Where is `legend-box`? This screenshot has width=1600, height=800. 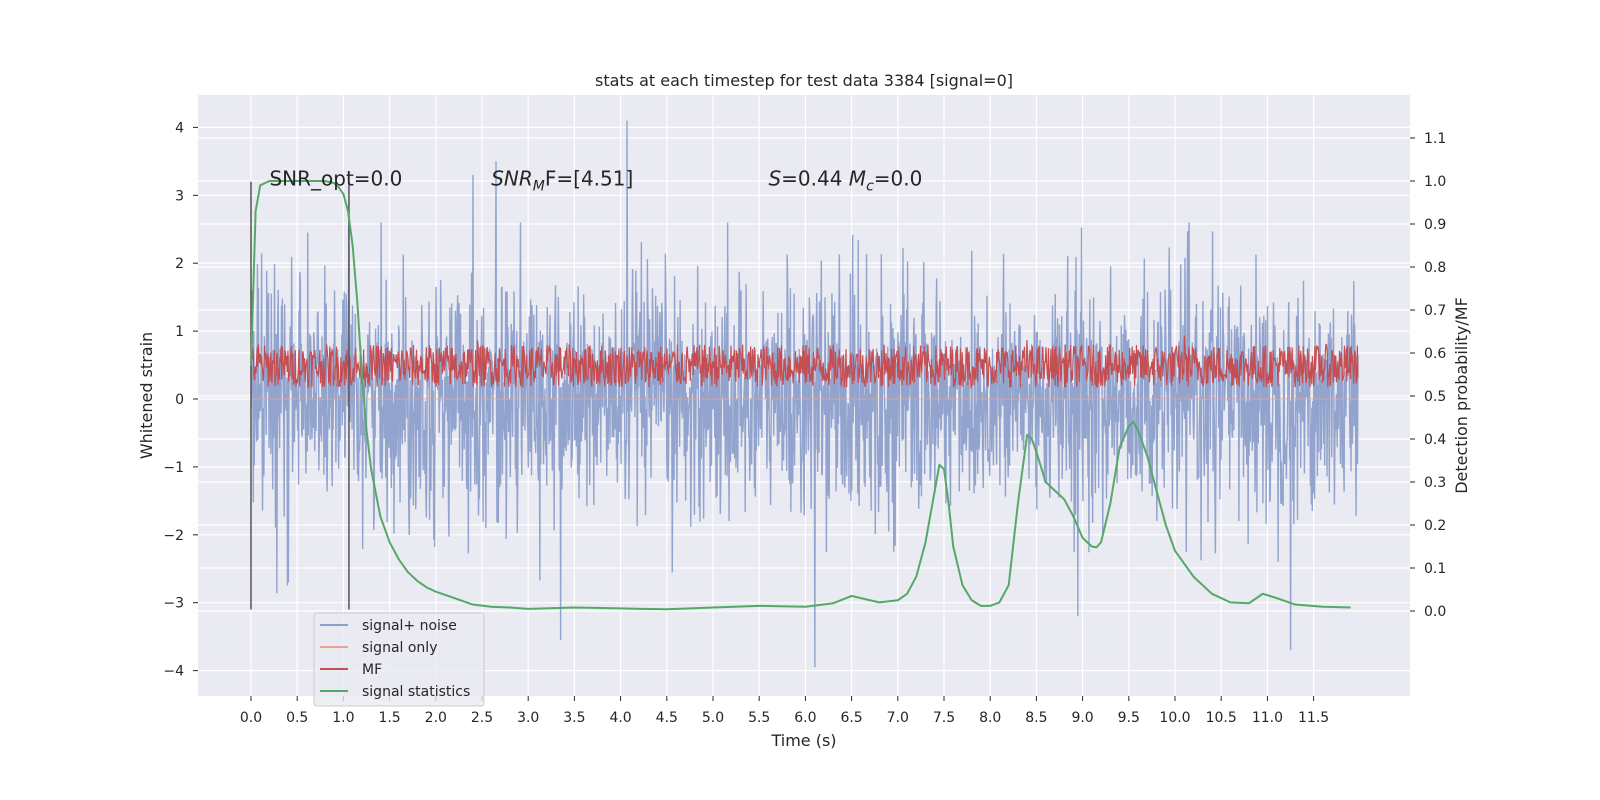
legend-box is located at coordinates (399, 659).